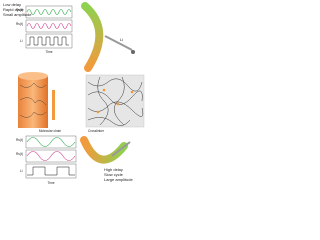 The image size is (320, 240). Describe the element at coordinates (121, 39) in the screenshot. I see `light-label: Li` at that location.